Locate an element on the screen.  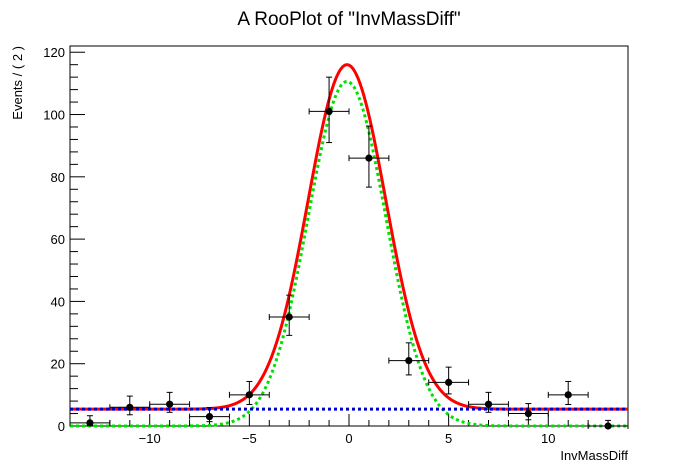
y-tick-label: 60 is located at coordinates (58, 239).